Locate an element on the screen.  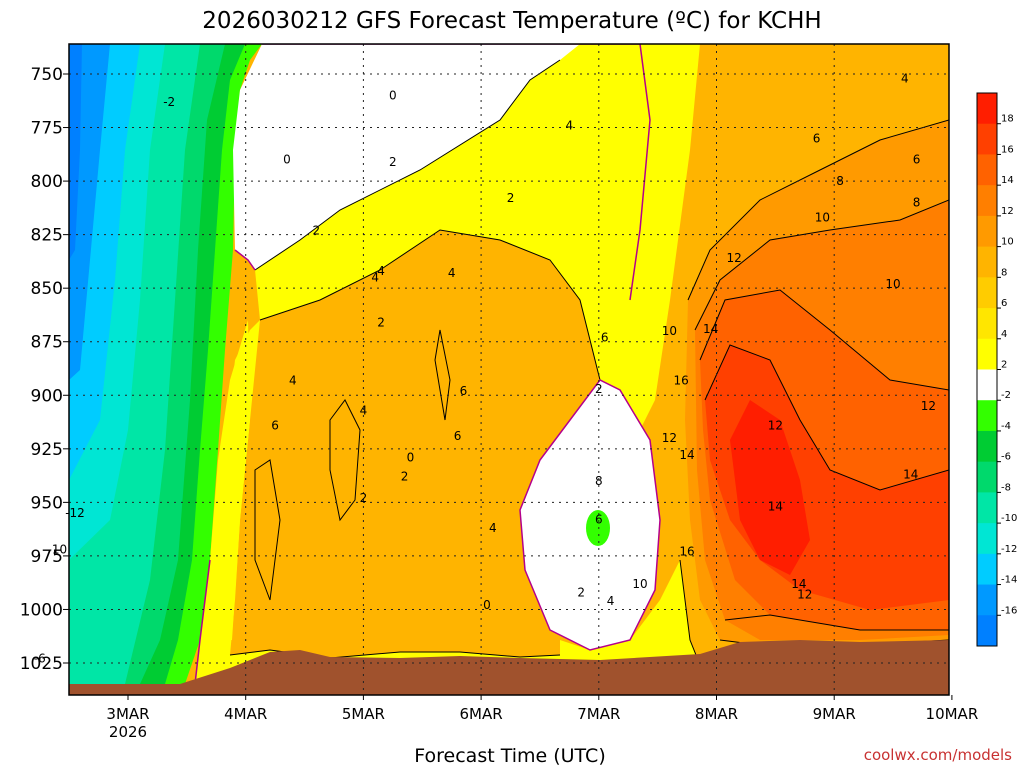
colorbar-label: -14 is located at coordinates (1009, 580).